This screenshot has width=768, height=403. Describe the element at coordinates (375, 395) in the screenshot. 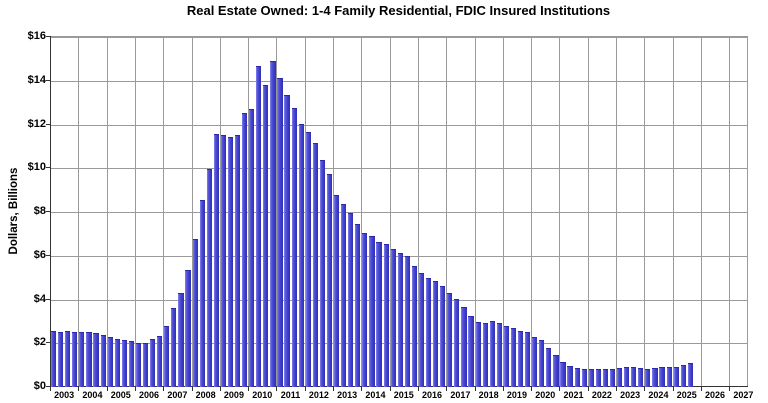

I see `x-tick-label: 2014` at that location.